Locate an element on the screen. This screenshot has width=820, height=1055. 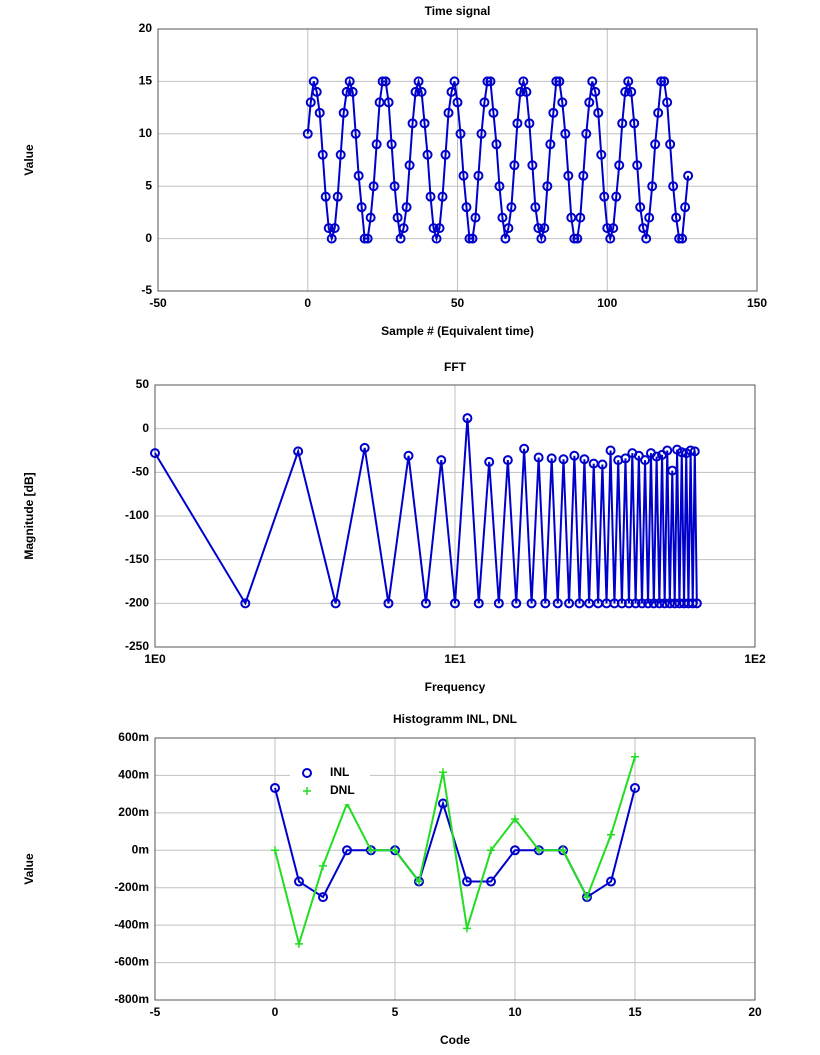
y-tick-label: -250 is located at coordinates (137, 646).